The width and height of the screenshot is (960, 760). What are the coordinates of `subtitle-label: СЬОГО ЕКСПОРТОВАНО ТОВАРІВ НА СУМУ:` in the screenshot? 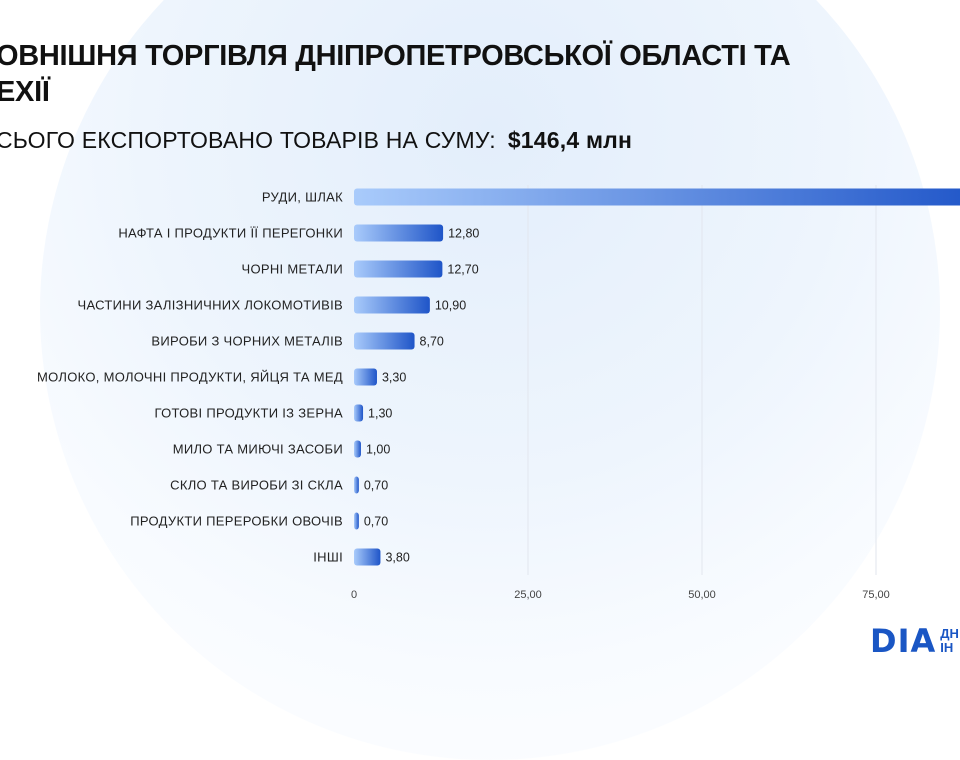 It's located at (248, 140).